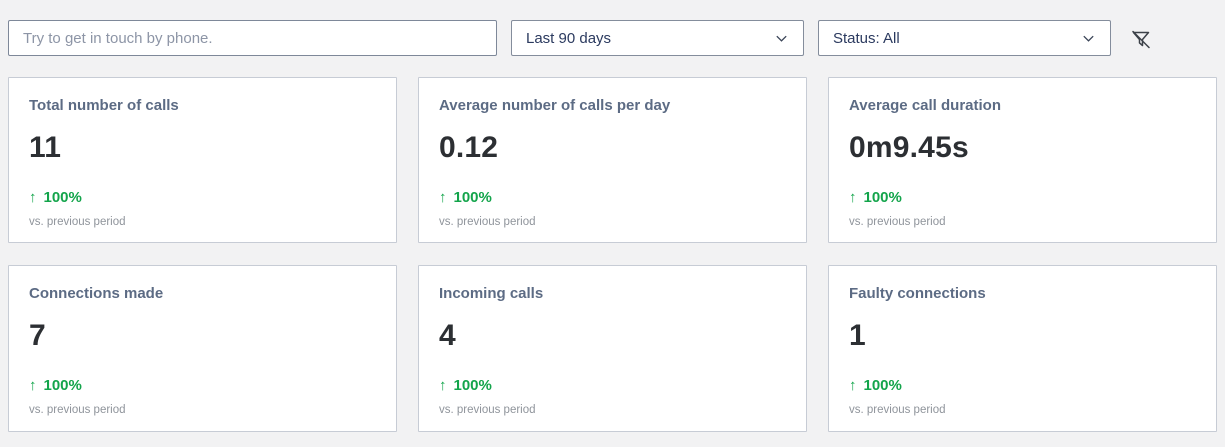 The height and width of the screenshot is (447, 1225). I want to click on date-range-select: Last 90 days, so click(657, 38).